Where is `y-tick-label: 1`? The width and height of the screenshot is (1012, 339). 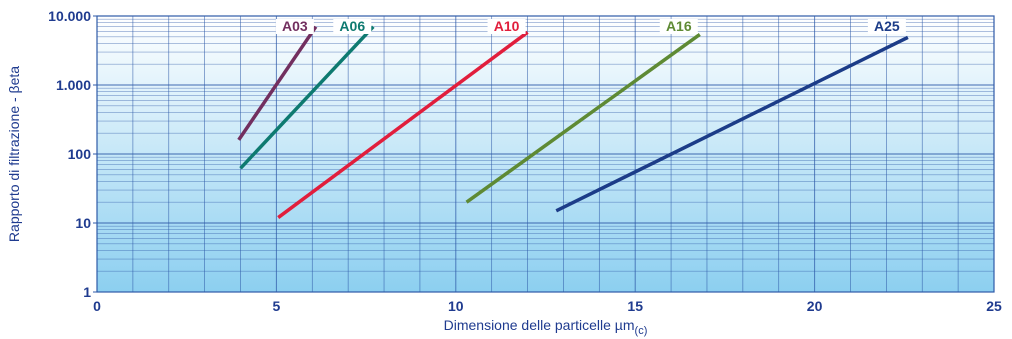 y-tick-label: 1 is located at coordinates (87, 292).